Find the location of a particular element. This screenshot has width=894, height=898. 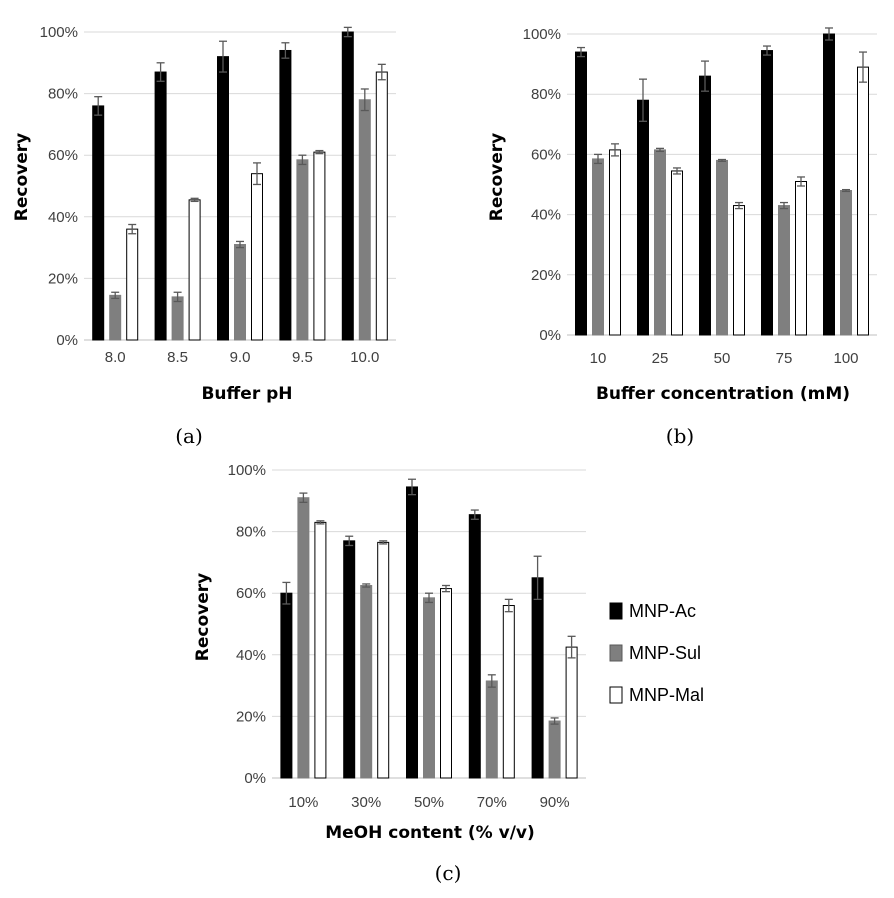

panel-b-x-axis-title: Buffer concentration (mM) is located at coordinates (723, 394).